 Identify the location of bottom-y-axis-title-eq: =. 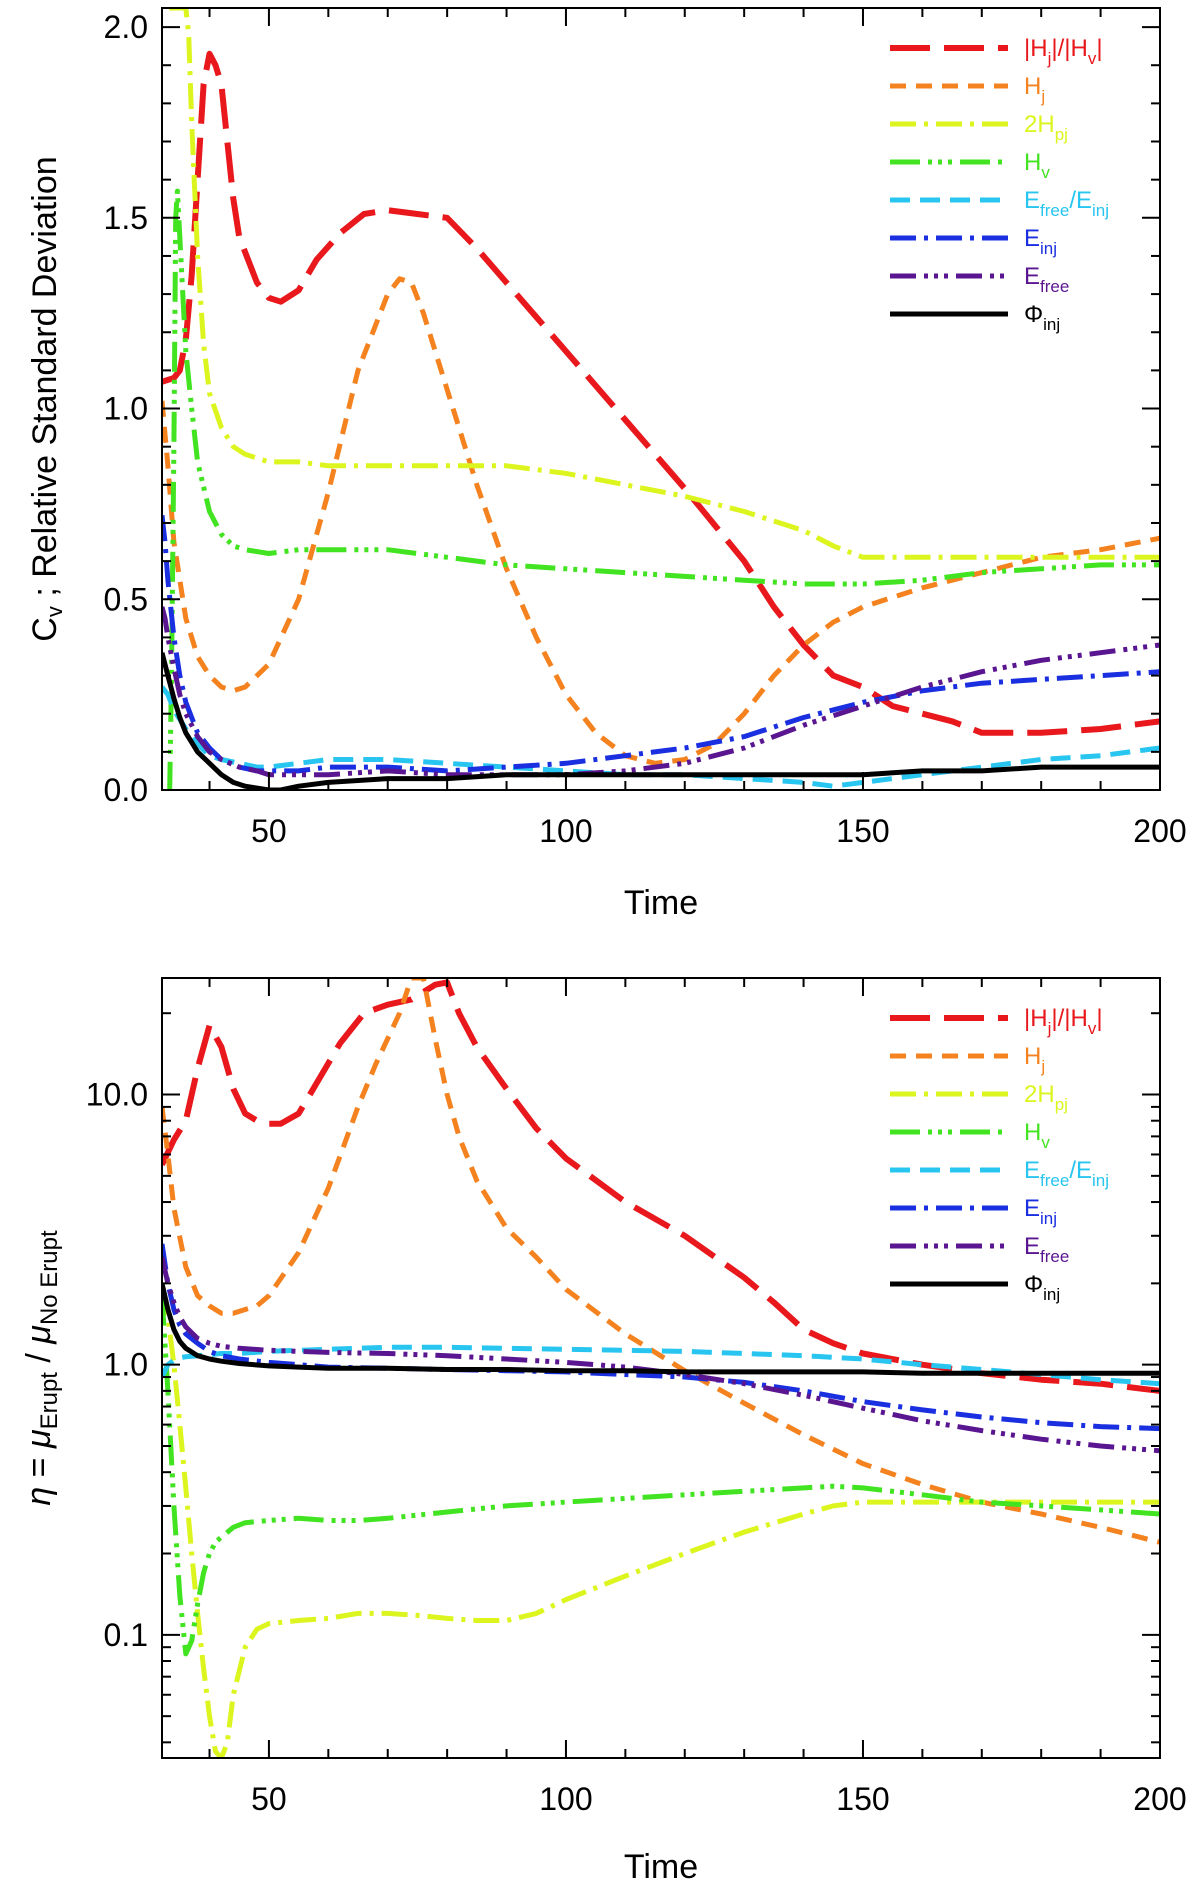
(39, 1467).